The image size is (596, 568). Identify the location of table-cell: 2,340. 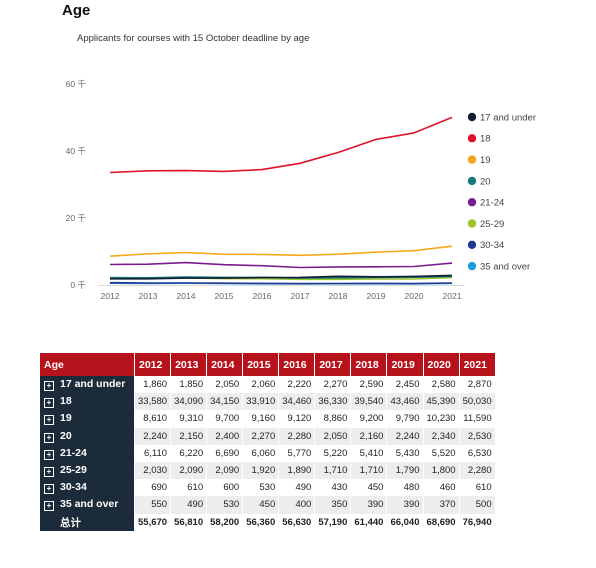
(441, 436).